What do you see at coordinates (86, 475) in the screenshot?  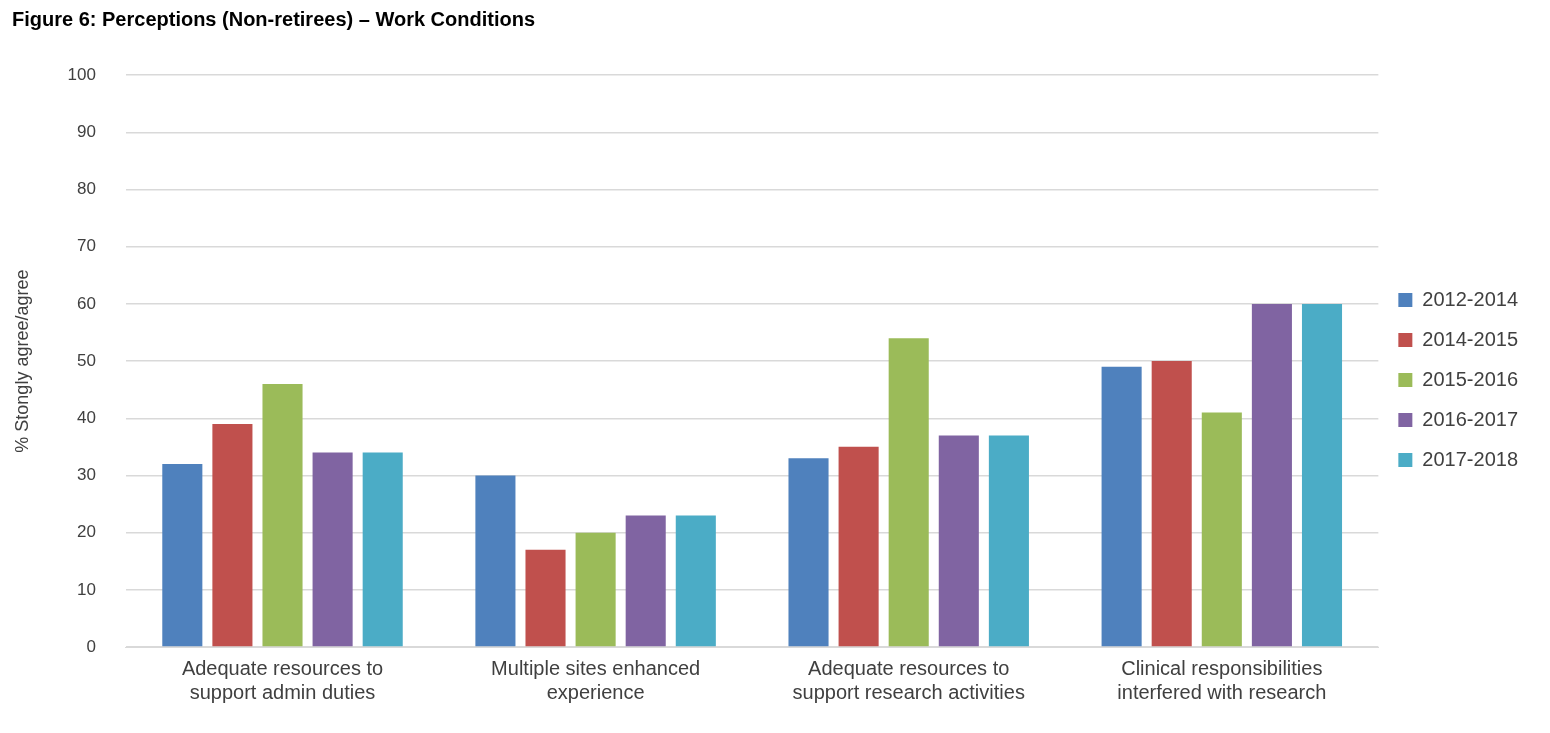 I see `y-tick-label: 30` at bounding box center [86, 475].